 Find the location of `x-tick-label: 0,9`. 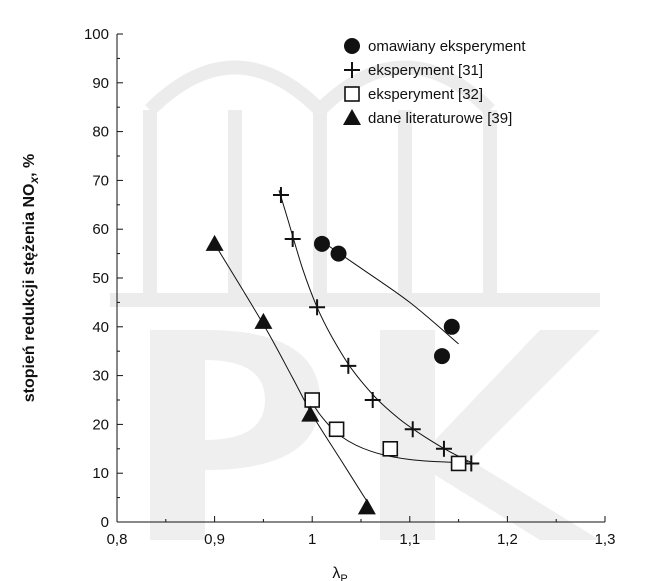

x-tick-label: 0,9 is located at coordinates (214, 539).